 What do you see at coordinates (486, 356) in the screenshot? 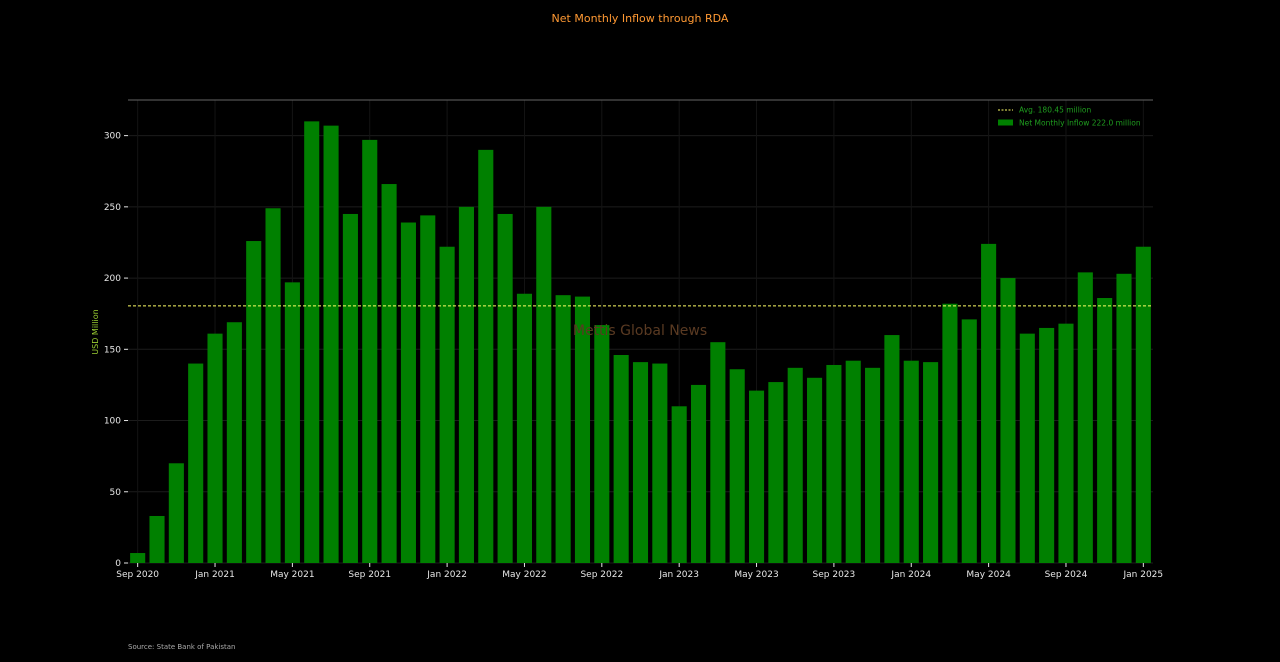
I see `bar-mar-2022` at bounding box center [486, 356].